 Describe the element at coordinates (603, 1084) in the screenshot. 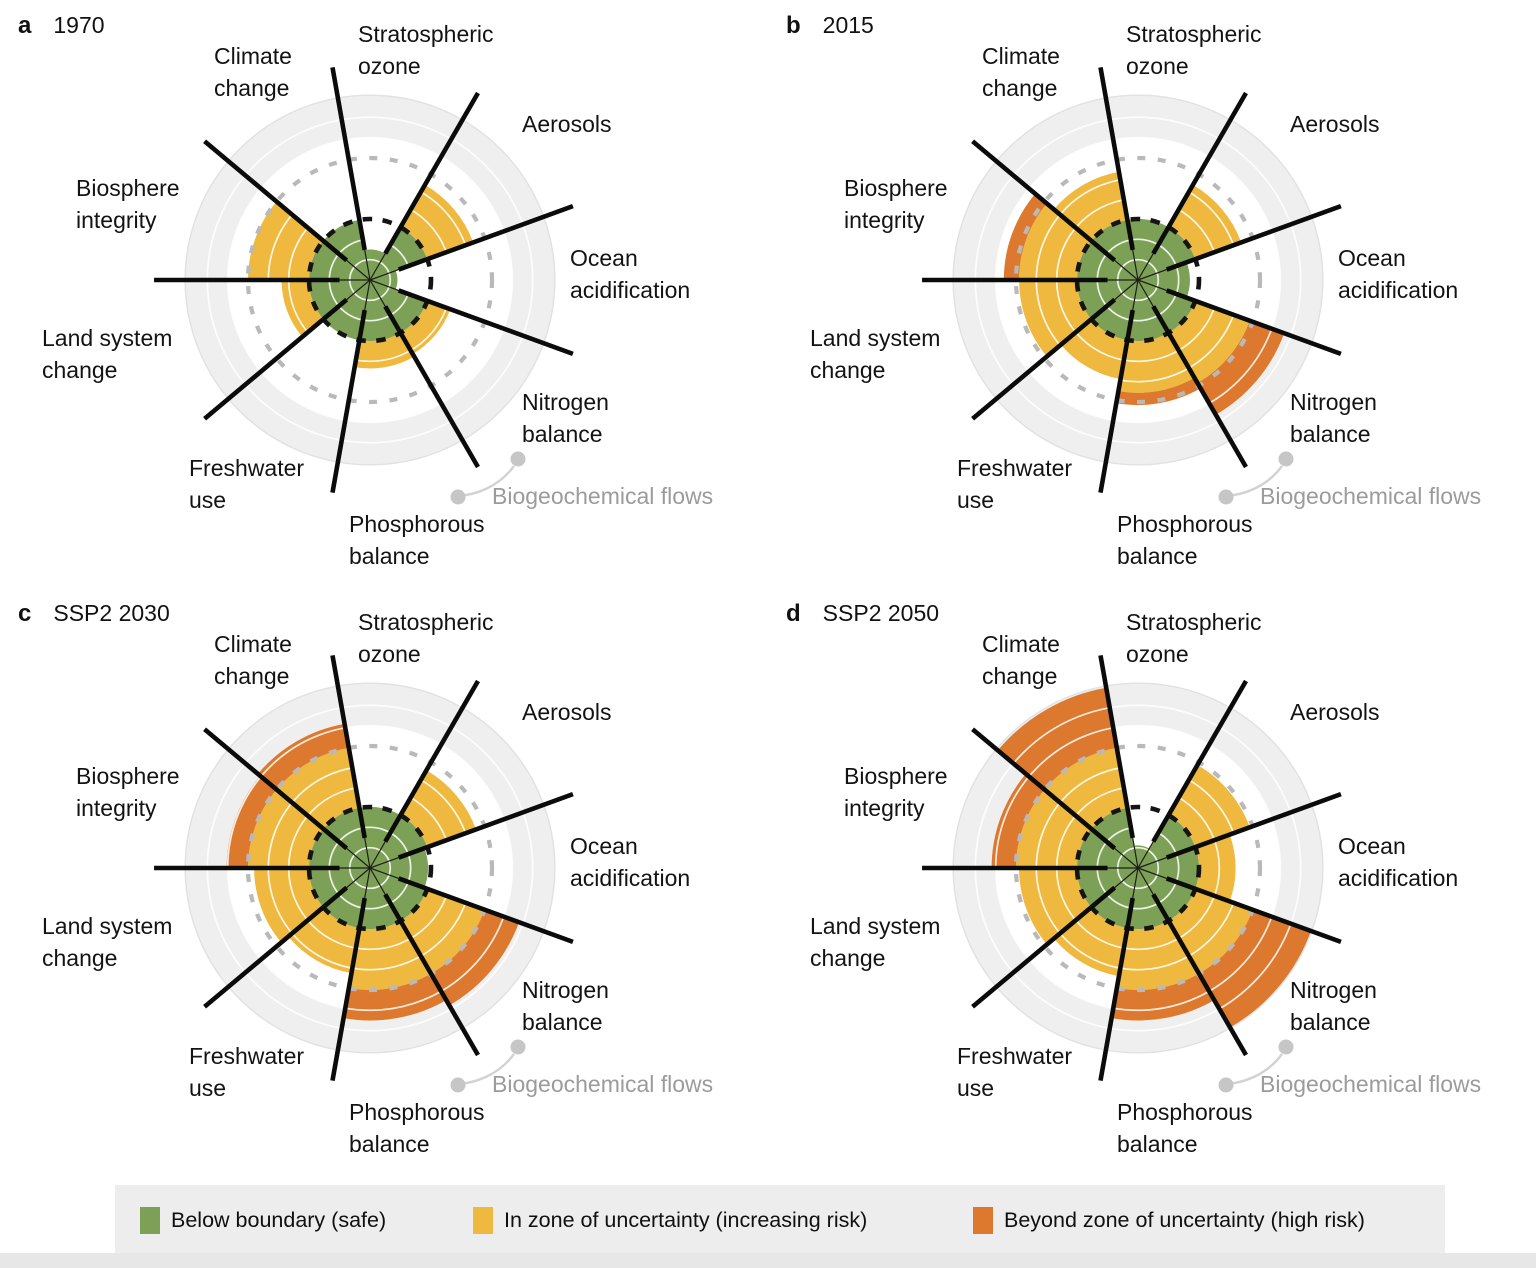

I see `biogeochemical-flows-label: Biogeochemical flows` at that location.